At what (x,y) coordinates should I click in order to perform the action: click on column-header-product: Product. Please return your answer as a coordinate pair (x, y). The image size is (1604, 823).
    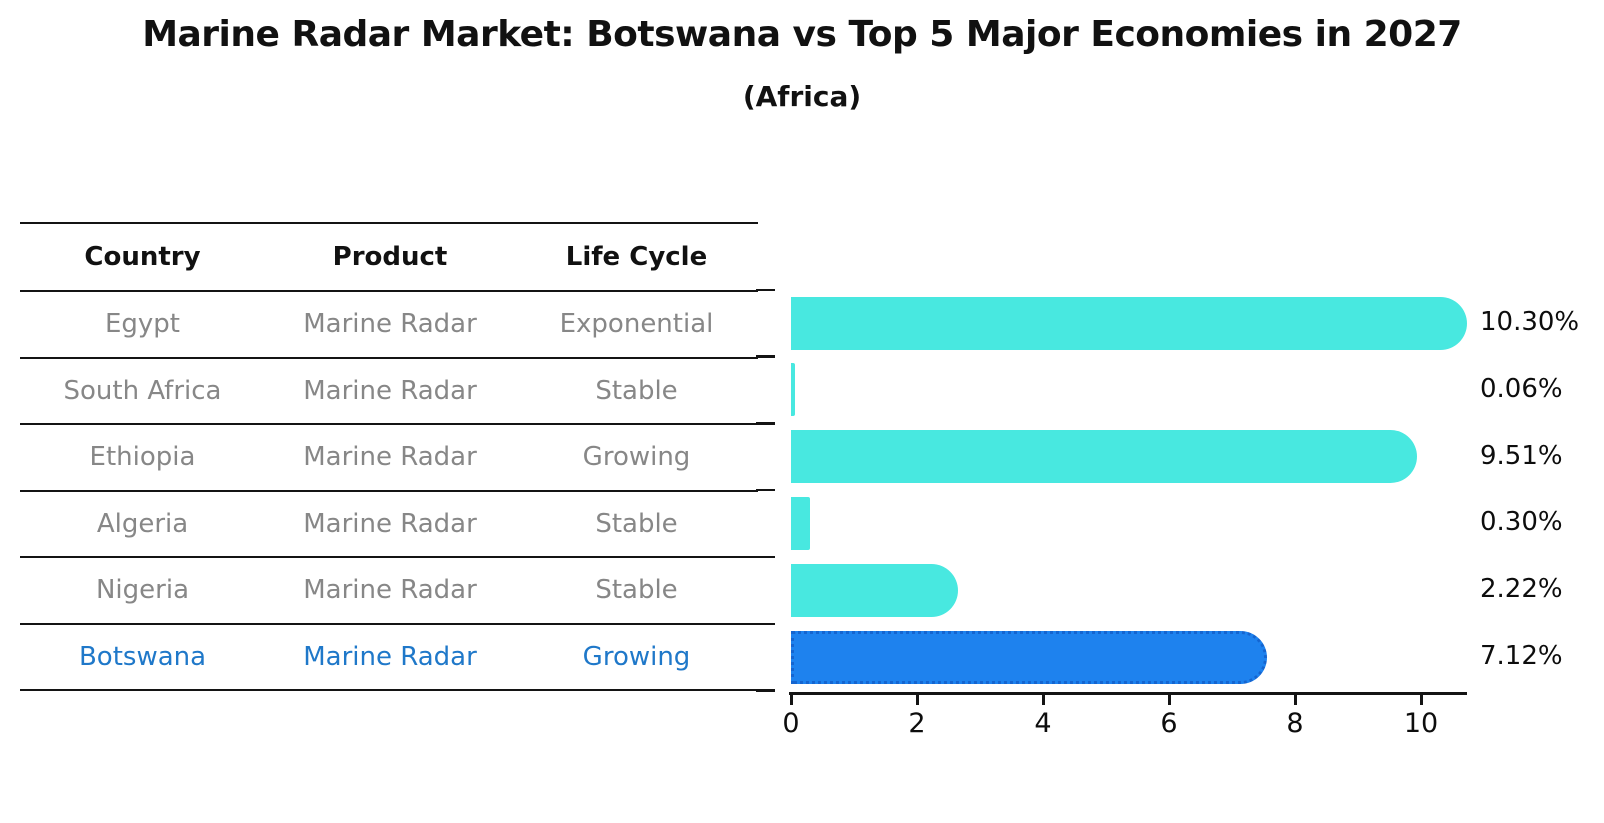
    Looking at the image, I should click on (390, 257).